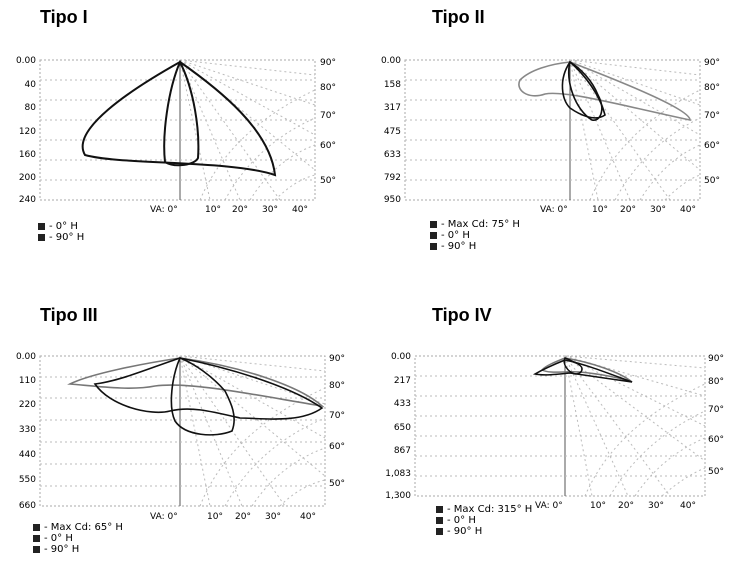 Image resolution: width=744 pixels, height=571 pixels. Describe the element at coordinates (484, 520) in the screenshot. I see `legend: - Max Cd: 315° H - 0° H - 90° H` at that location.